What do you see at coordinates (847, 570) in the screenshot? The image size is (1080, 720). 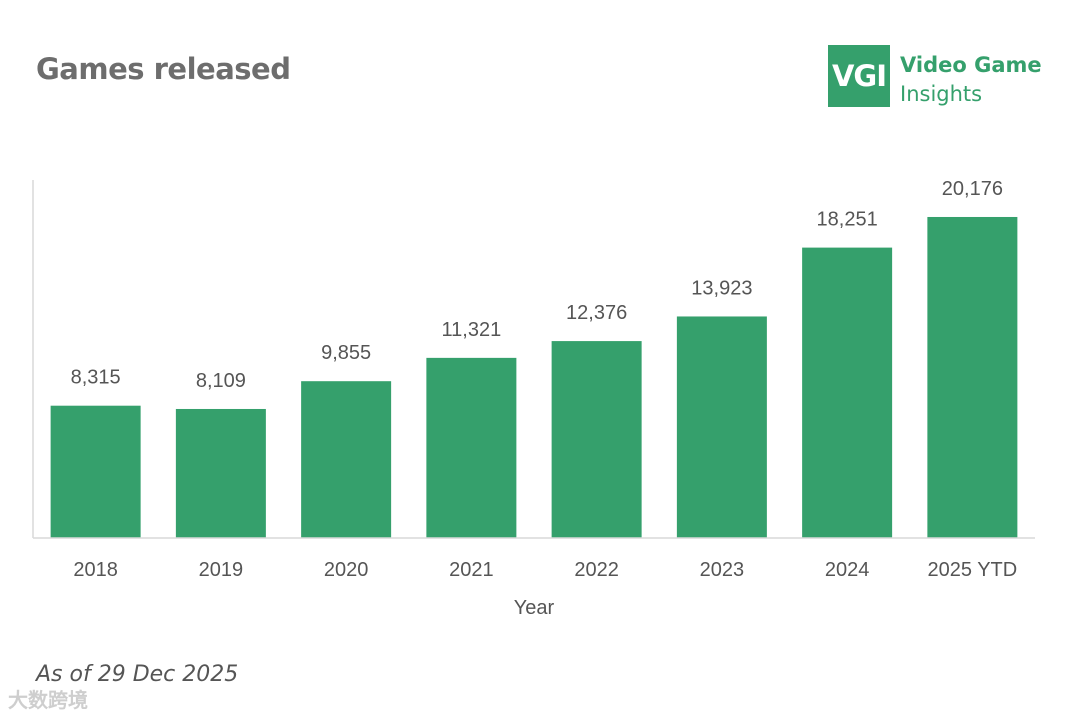 I see `x-tick-label: 2024` at bounding box center [847, 570].